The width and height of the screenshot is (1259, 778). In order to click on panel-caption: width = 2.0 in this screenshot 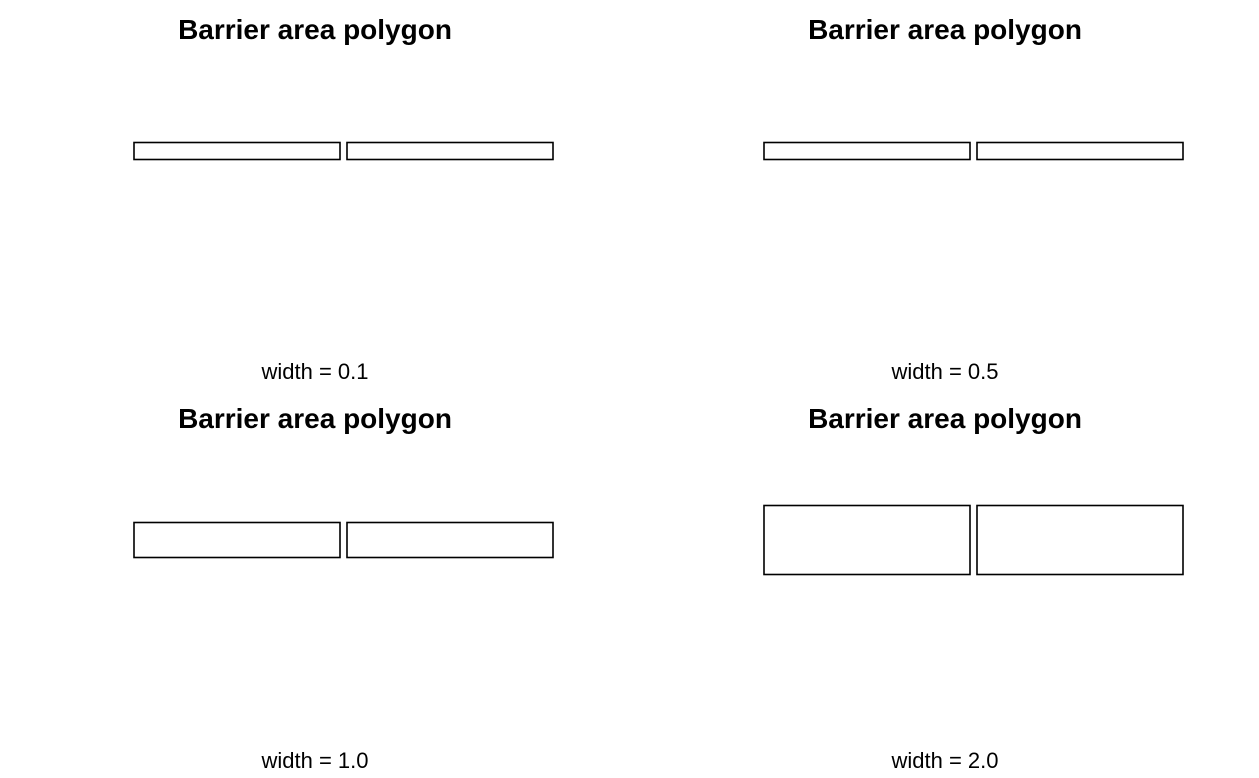, I will do `click(945, 760)`.